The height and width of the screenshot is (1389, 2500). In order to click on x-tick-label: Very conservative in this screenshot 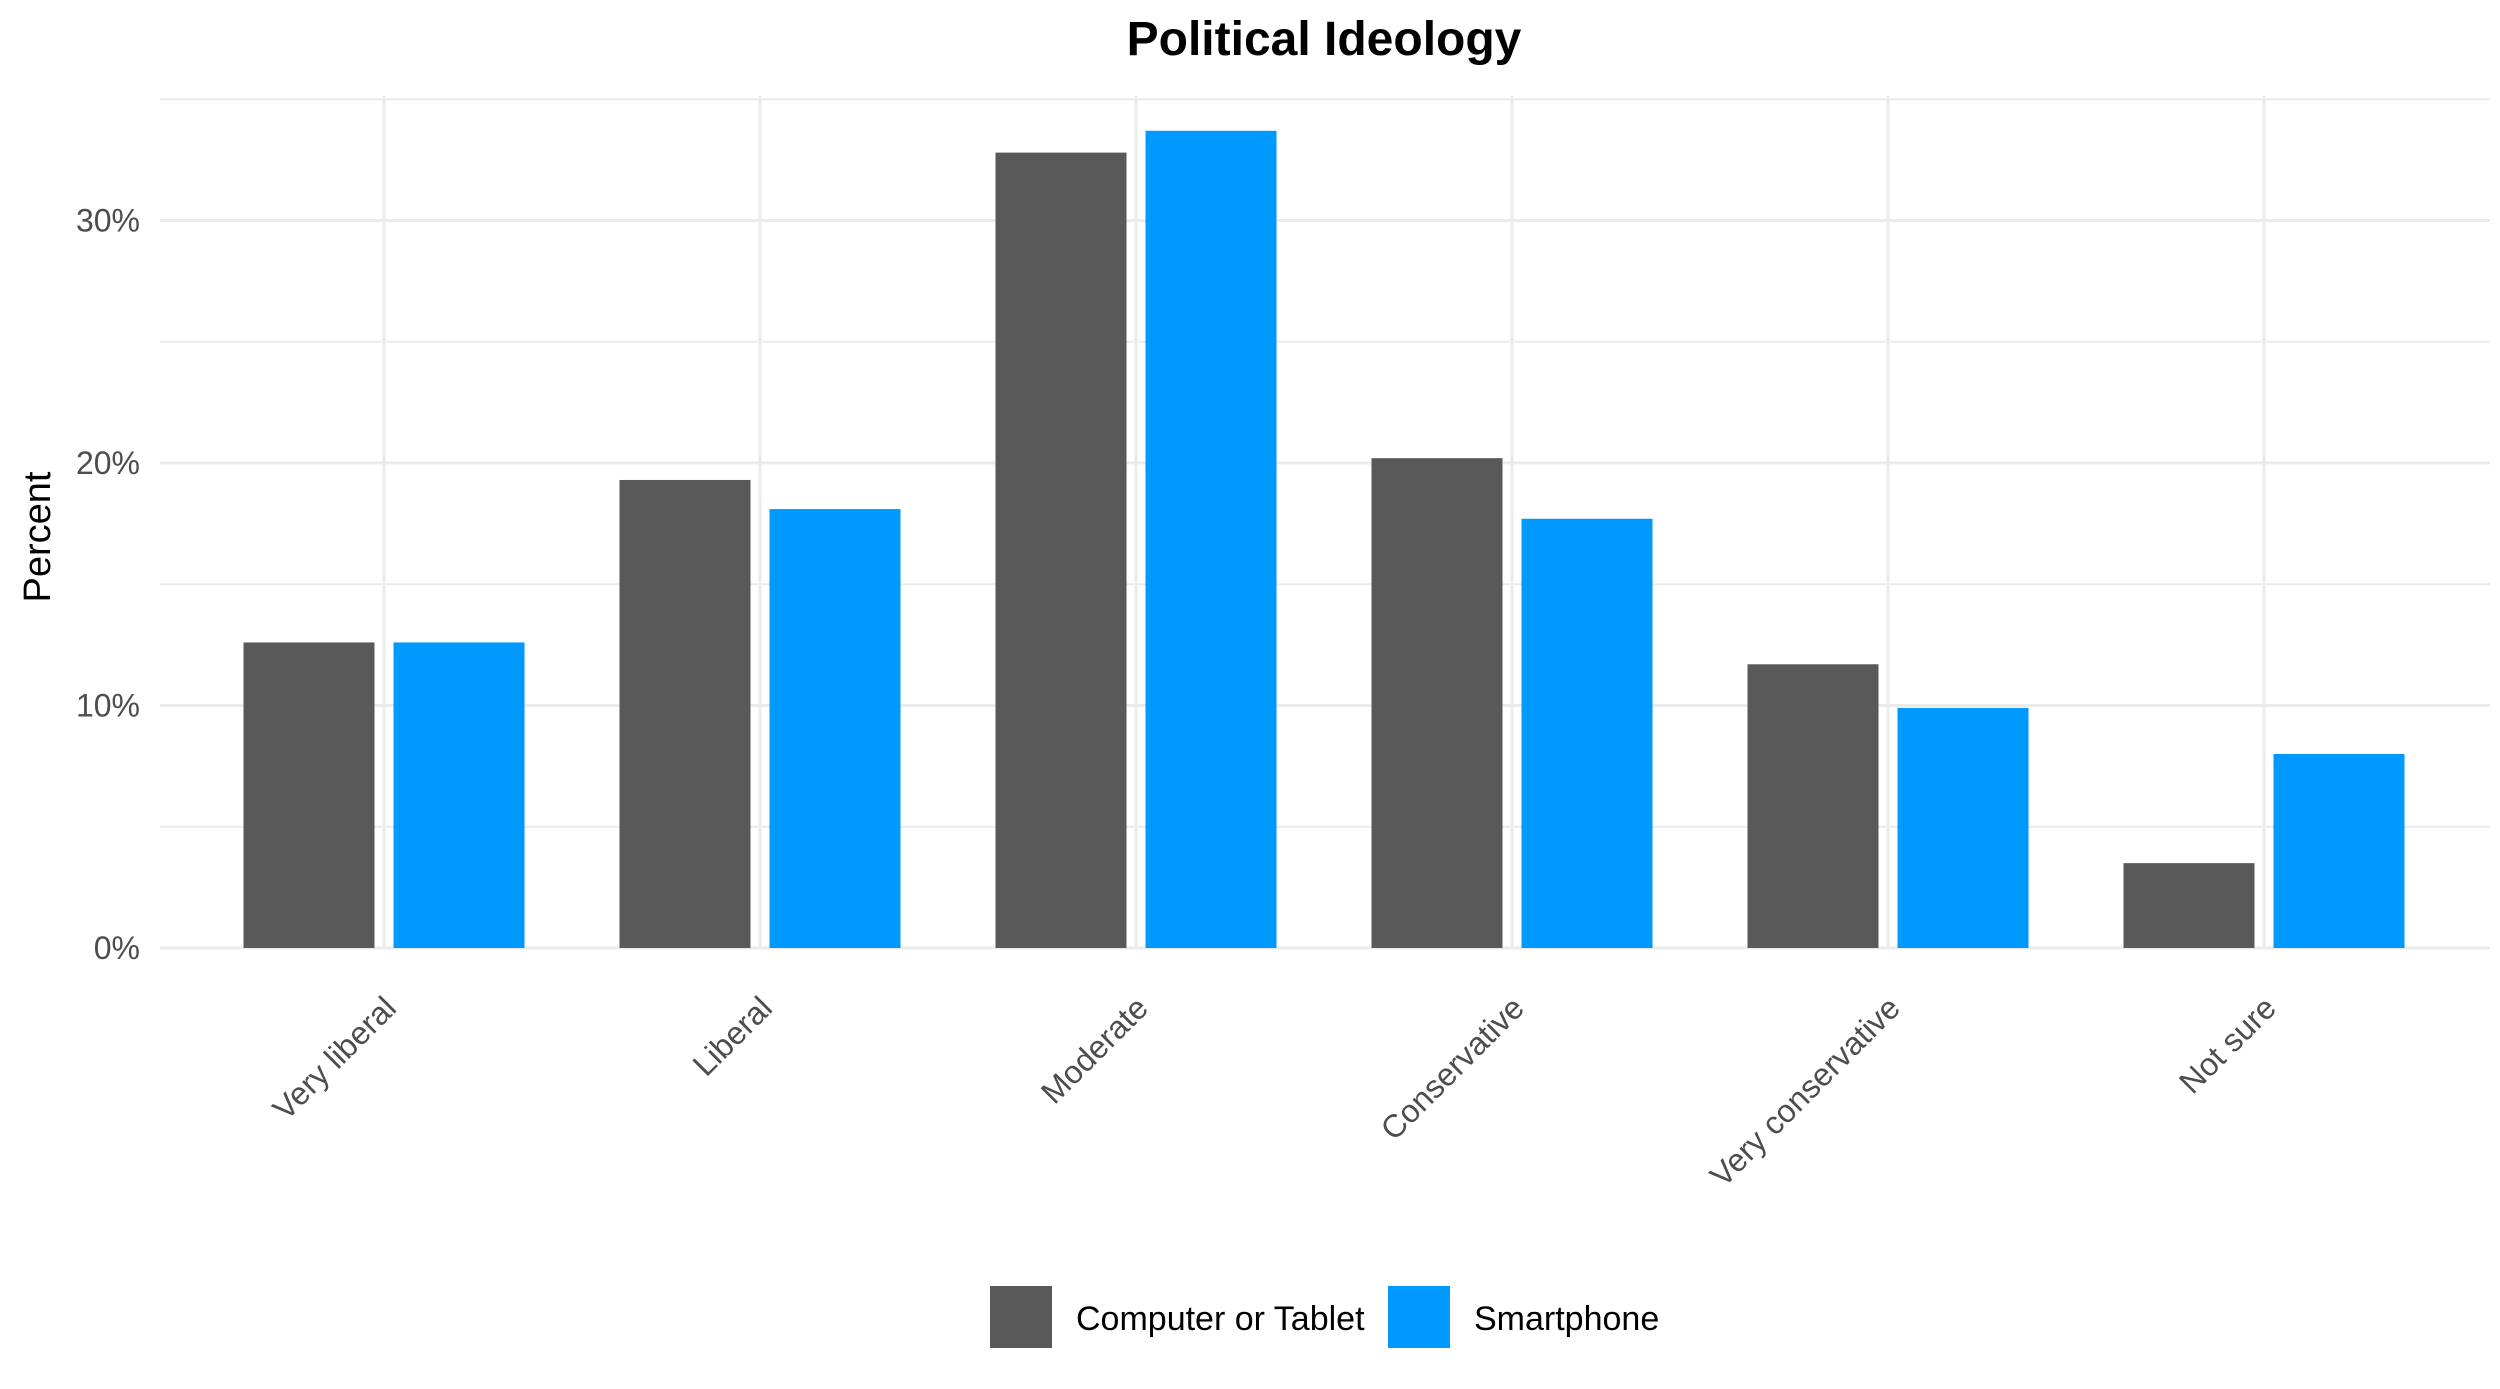, I will do `click(1805, 1091)`.